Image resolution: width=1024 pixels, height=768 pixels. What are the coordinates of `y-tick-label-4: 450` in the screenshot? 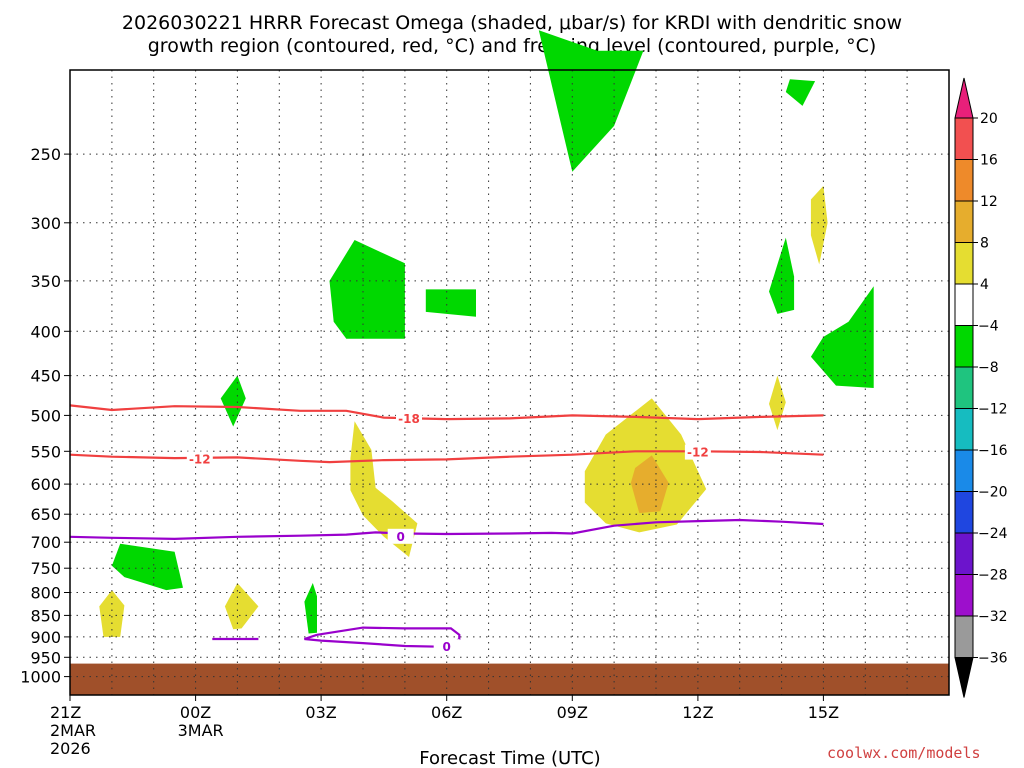 It's located at (45, 376).